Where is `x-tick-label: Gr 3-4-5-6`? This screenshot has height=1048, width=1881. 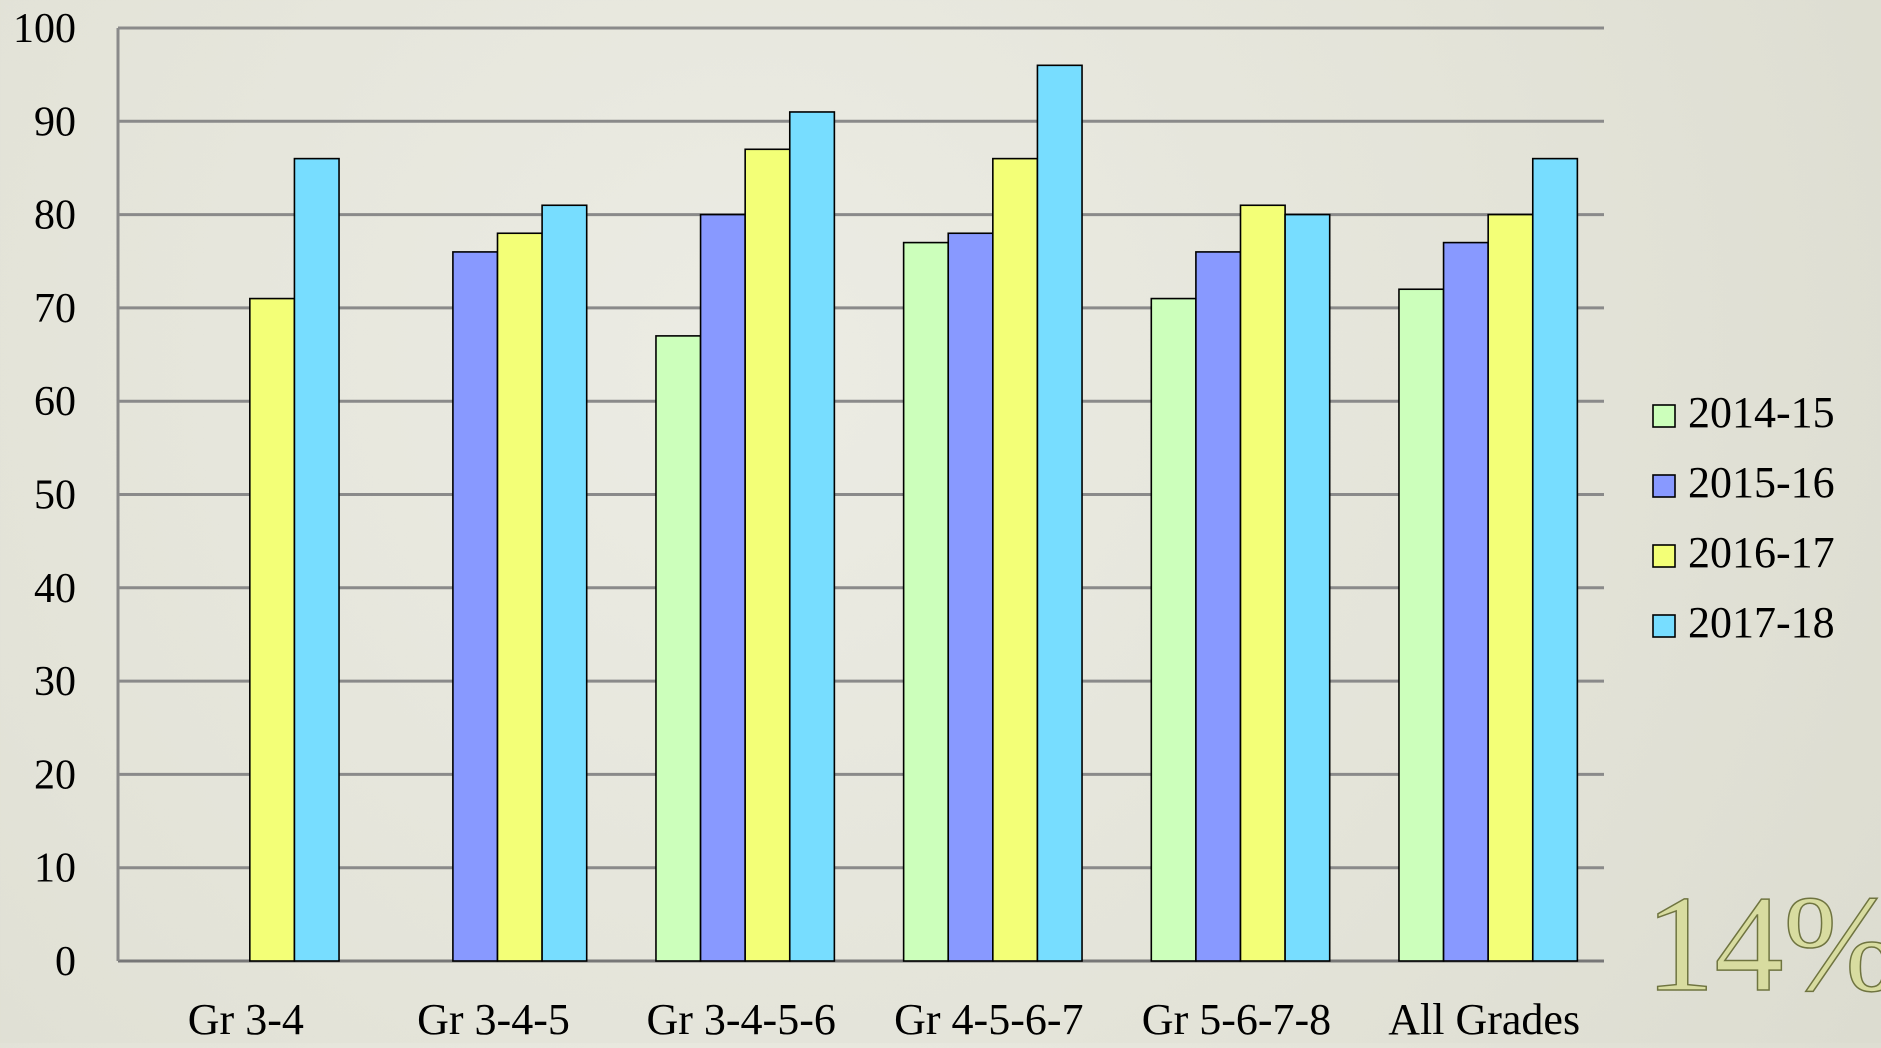 x-tick-label: Gr 3-4-5-6 is located at coordinates (740, 1019).